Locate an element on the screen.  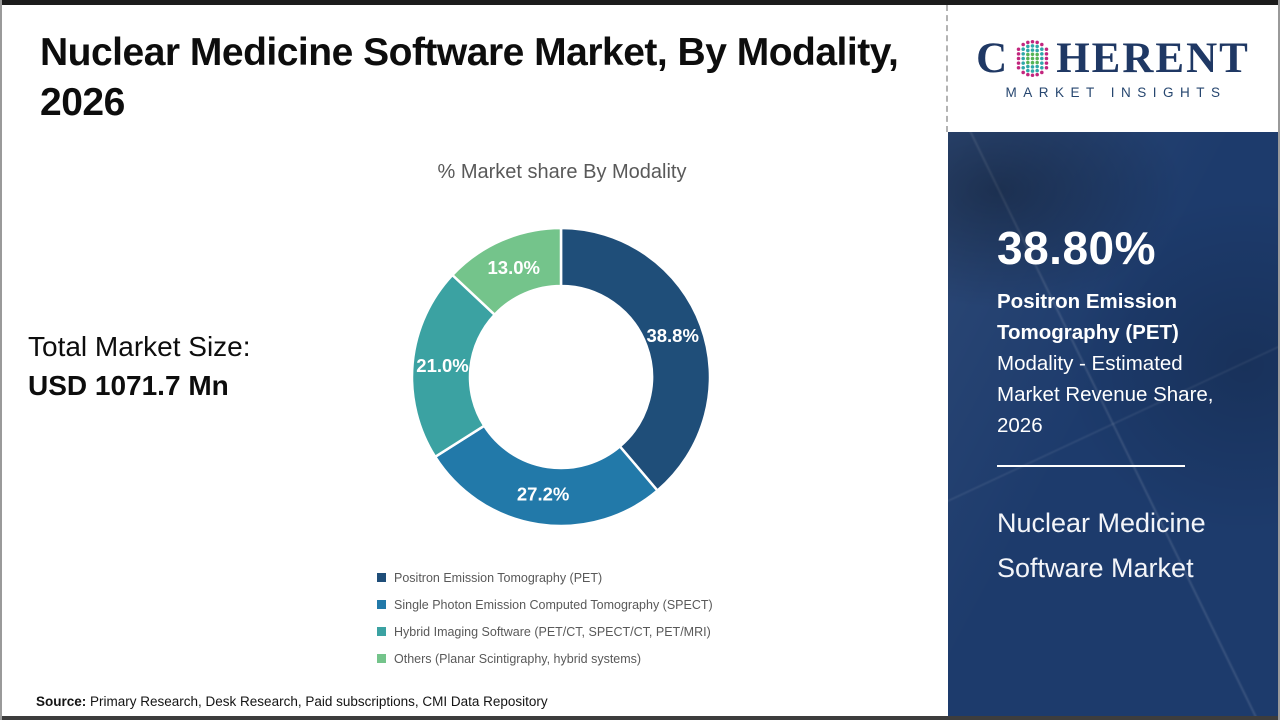
sidebar-market-name: Nuclear Medicine Software Market is located at coordinates (1101, 545).